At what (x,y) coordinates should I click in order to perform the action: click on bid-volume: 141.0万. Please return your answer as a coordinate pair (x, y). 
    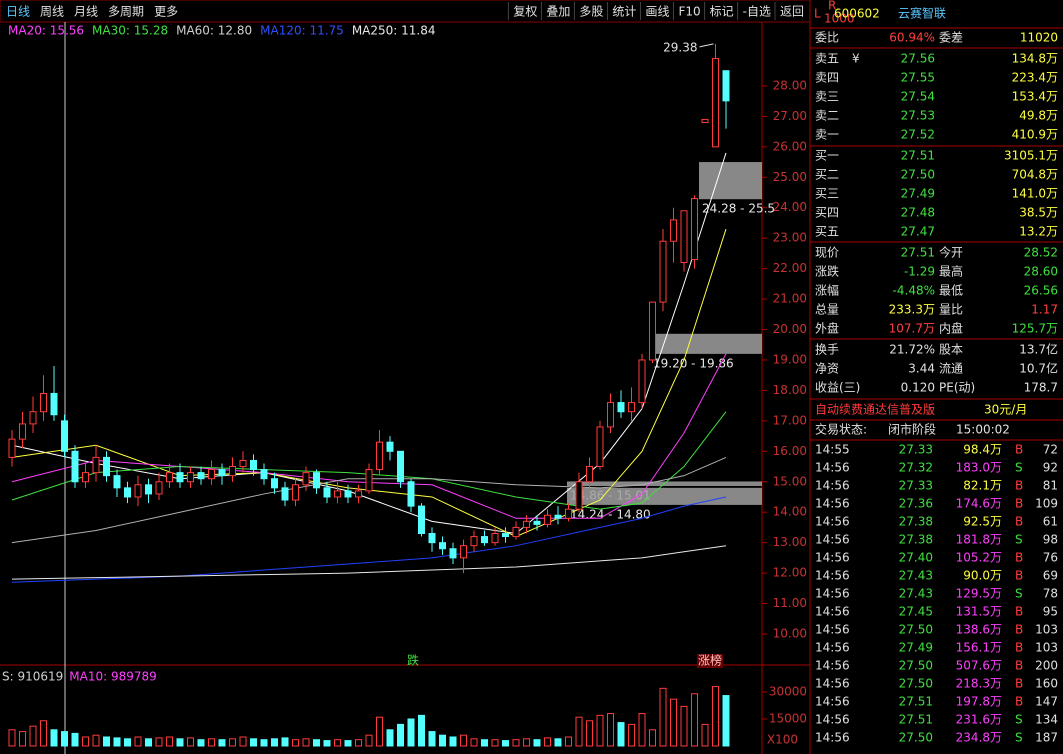
    Looking at the image, I should click on (1035, 194).